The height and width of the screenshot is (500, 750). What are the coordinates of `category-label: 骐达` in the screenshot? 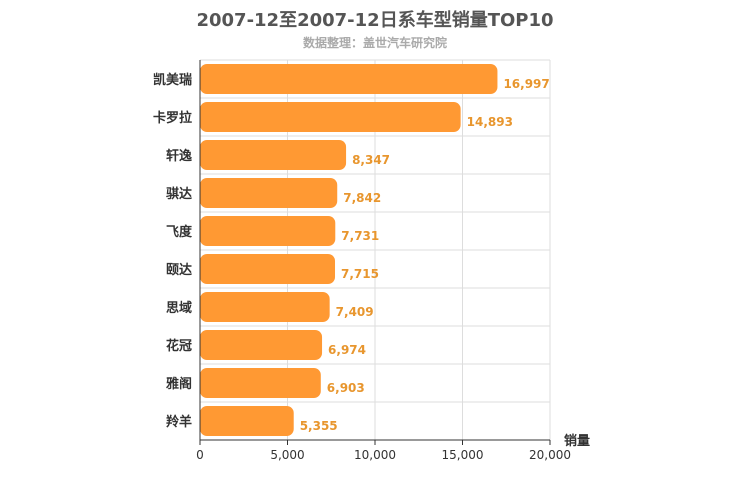 It's located at (179, 194).